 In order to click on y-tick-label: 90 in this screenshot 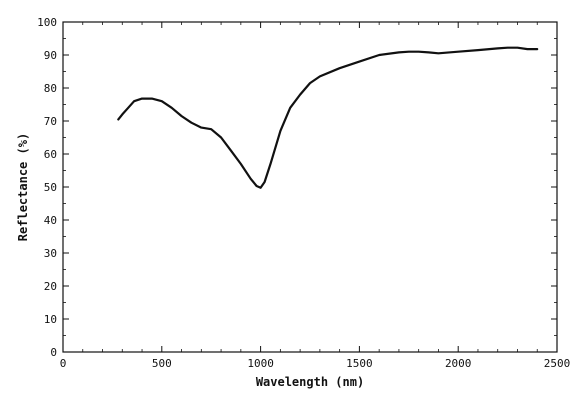, I will do `click(50, 55)`.